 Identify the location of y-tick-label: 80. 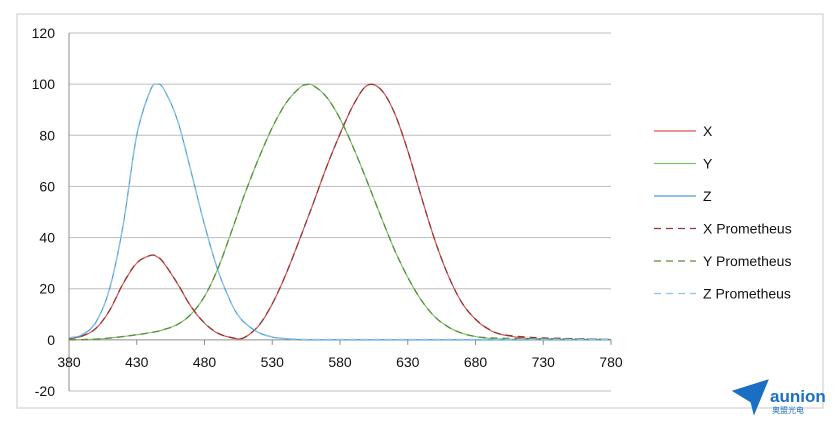
(47, 135).